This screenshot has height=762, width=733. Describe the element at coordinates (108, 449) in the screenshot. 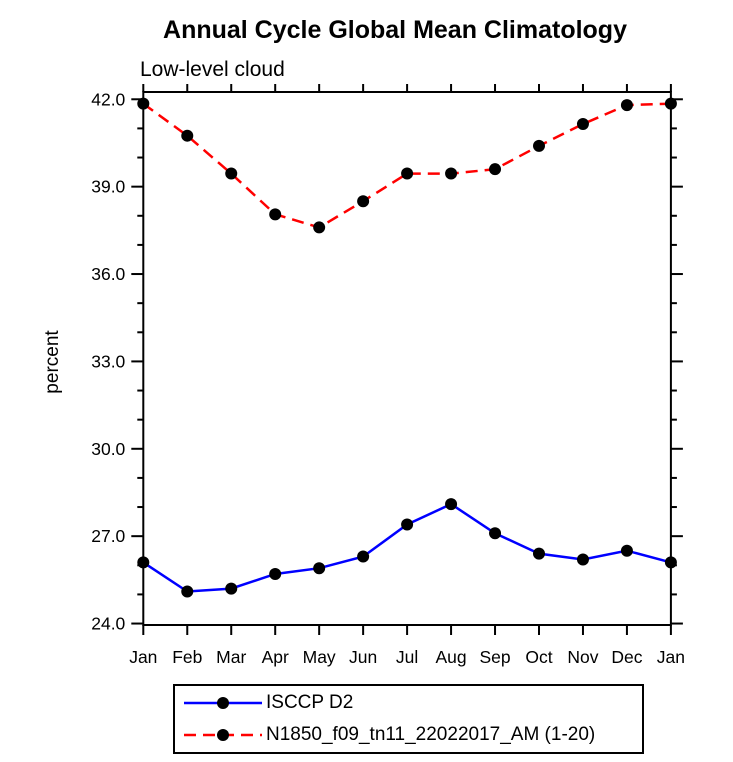

I see `y-tick-label: 30.0` at that location.